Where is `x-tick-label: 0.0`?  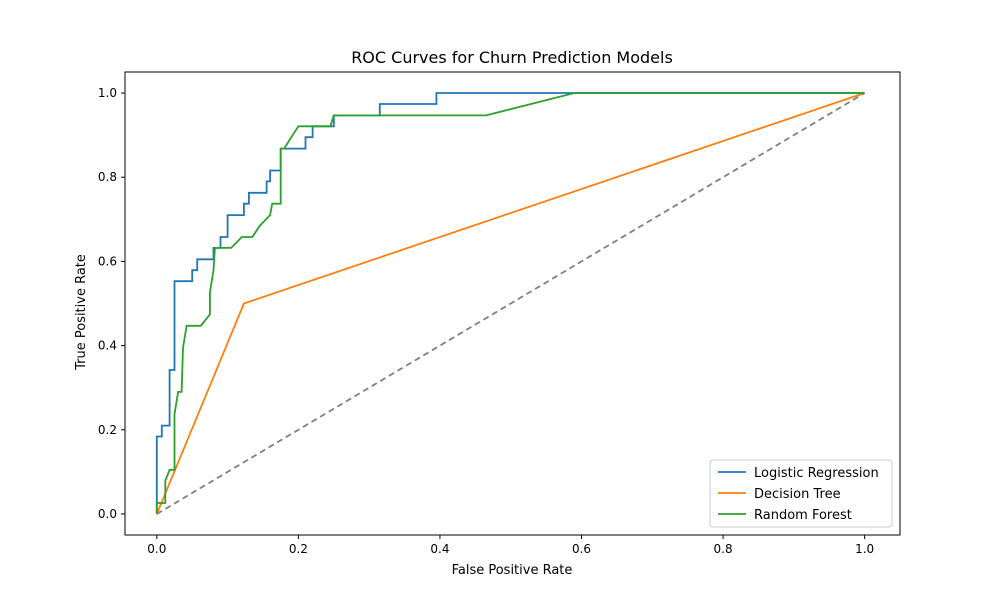 x-tick-label: 0.0 is located at coordinates (156, 549).